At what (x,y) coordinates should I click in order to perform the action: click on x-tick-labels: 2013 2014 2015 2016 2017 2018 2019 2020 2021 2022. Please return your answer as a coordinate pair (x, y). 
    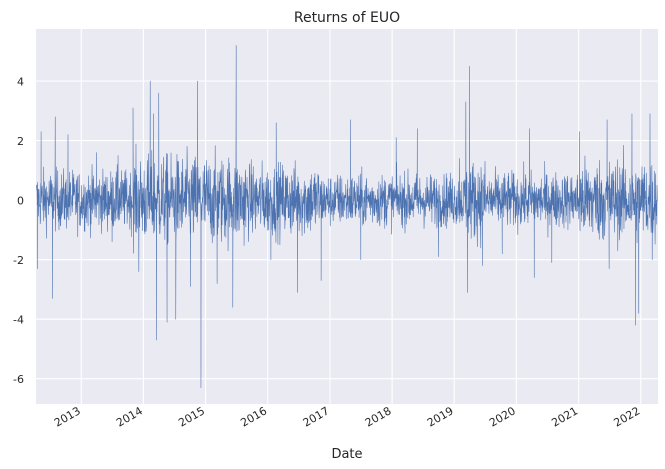
    Looking at the image, I should click on (347, 416).